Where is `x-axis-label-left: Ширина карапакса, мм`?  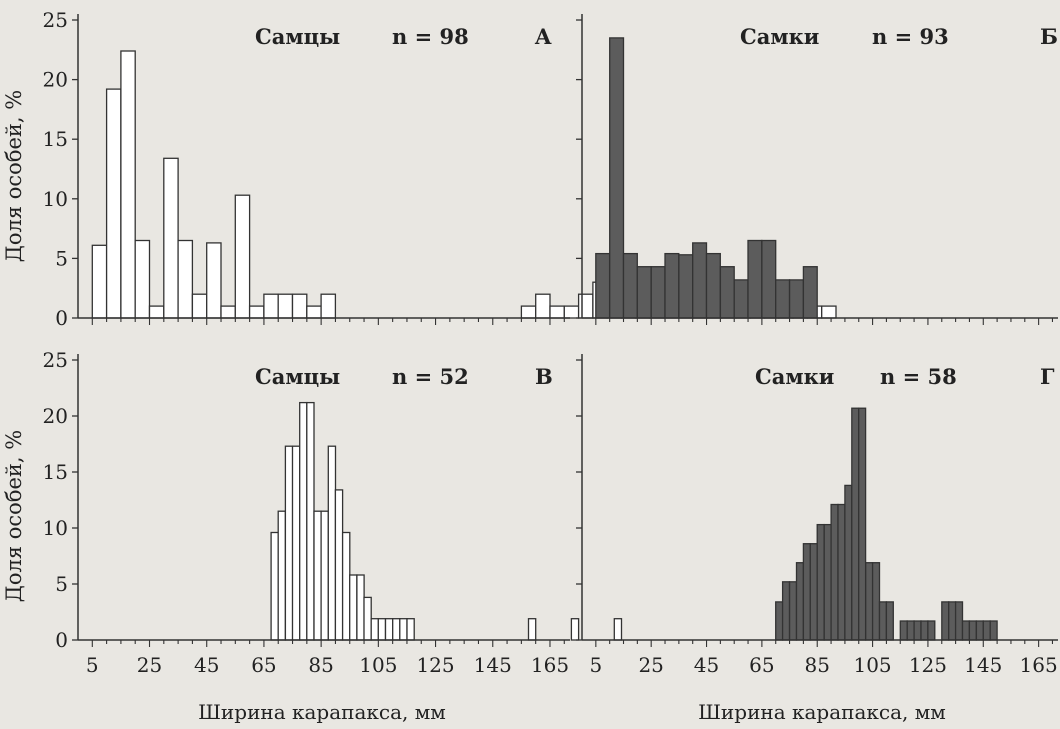
x-axis-label-left: Ширина карапакса, мм is located at coordinates (322, 712).